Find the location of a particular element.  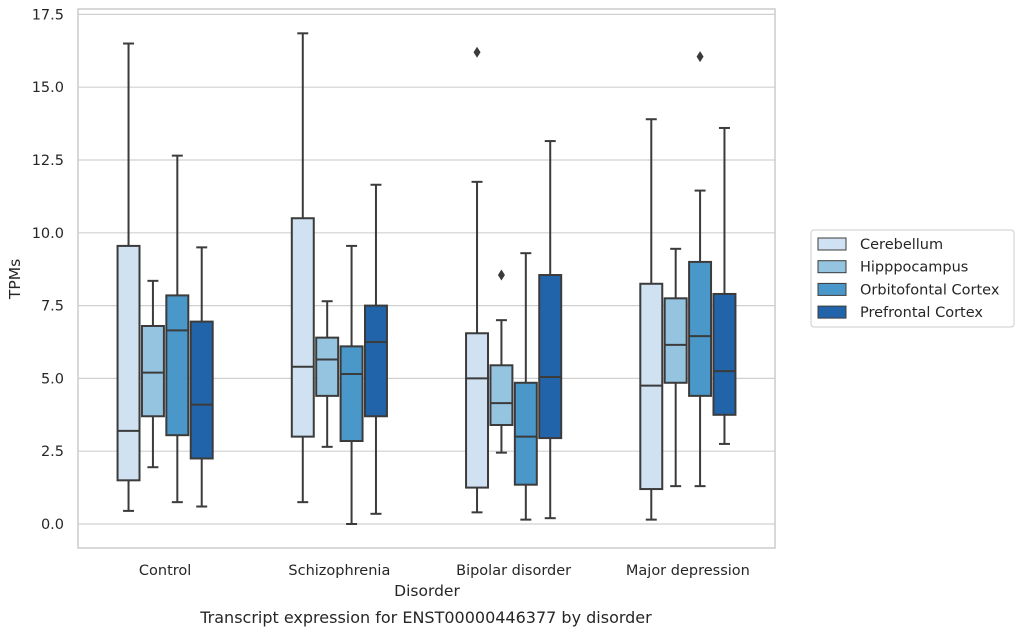

x-tick-label: Major depression is located at coordinates (688, 571).